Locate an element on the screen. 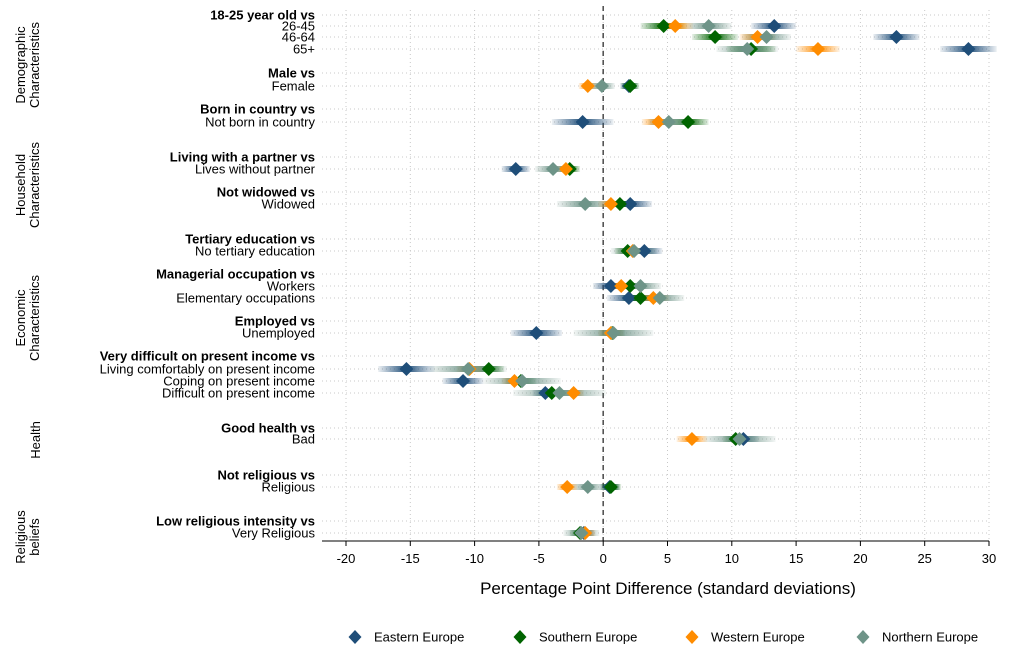  x-tick-label: -15 is located at coordinates (410, 558).